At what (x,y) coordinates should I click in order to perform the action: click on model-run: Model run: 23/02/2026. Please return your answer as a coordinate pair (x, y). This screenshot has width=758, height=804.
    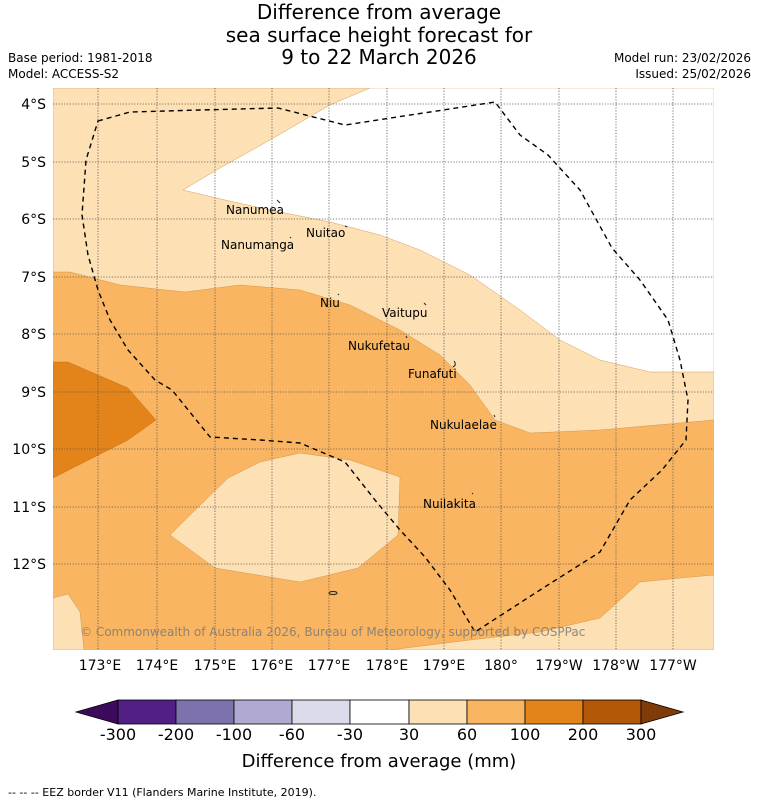
    Looking at the image, I should click on (682, 58).